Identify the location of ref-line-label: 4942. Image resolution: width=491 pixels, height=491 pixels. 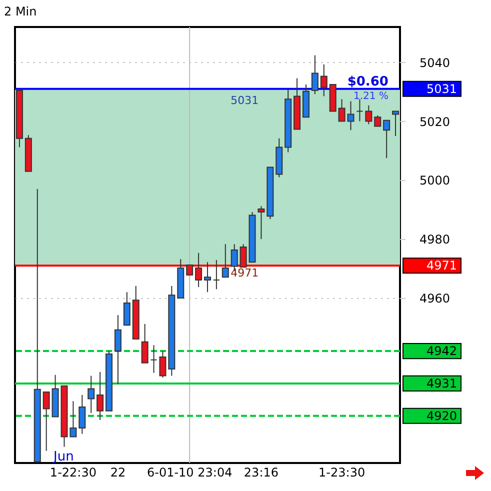
(441, 351).